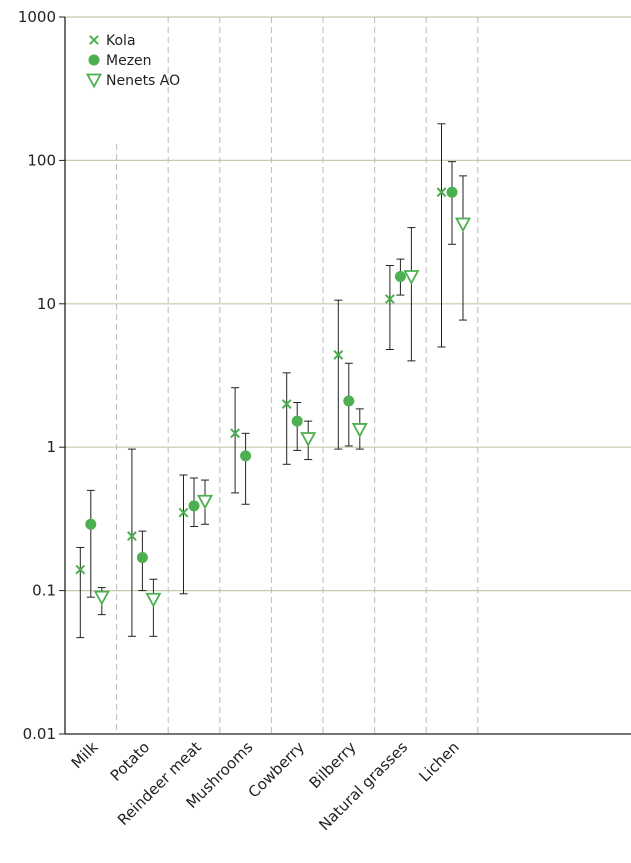 This screenshot has height=863, width=631. Describe the element at coordinates (143, 81) in the screenshot. I see `legend-label: Nenets AO` at that location.